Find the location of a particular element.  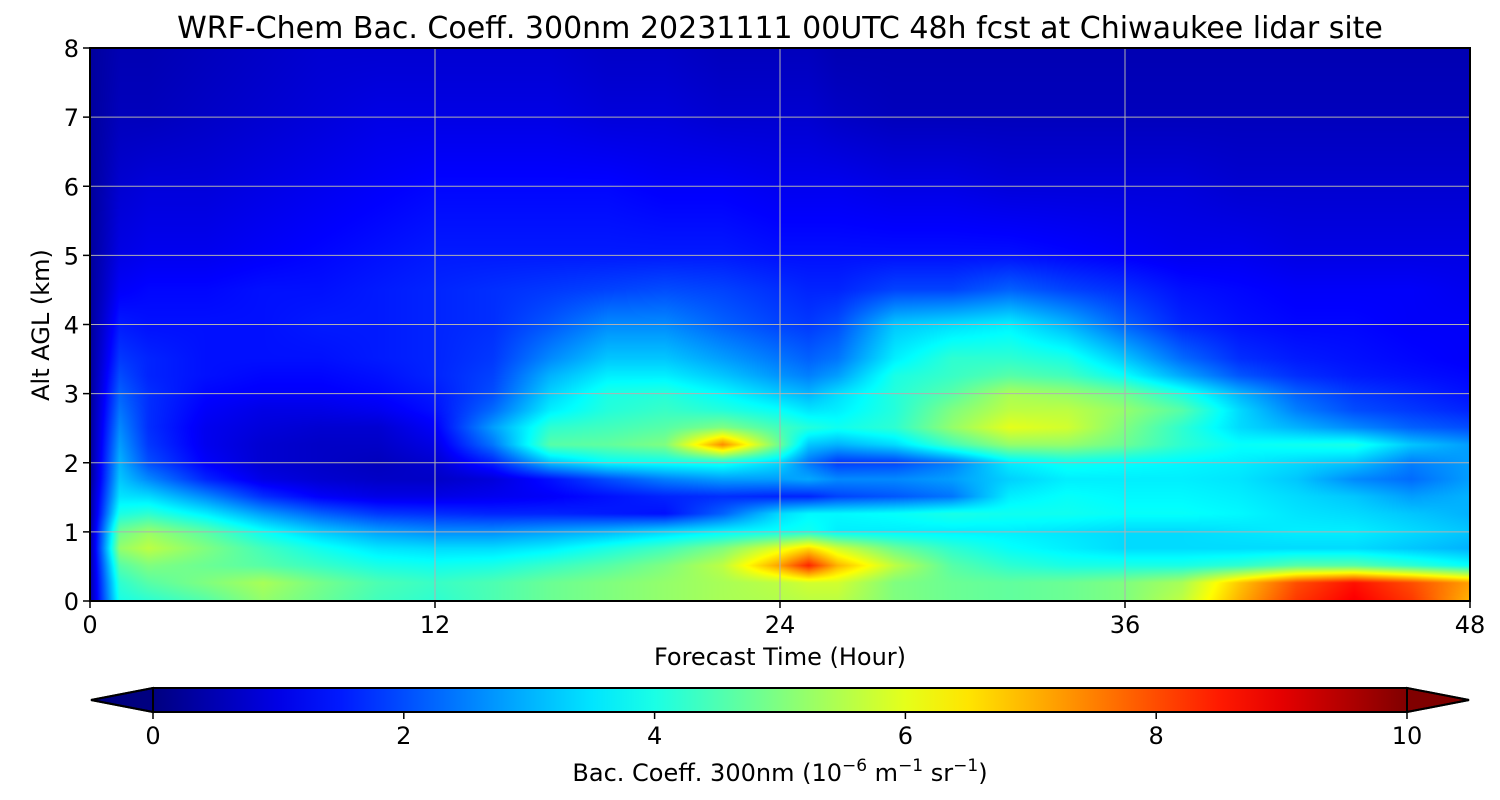

y-tick-label: 0 is located at coordinates (71, 602).